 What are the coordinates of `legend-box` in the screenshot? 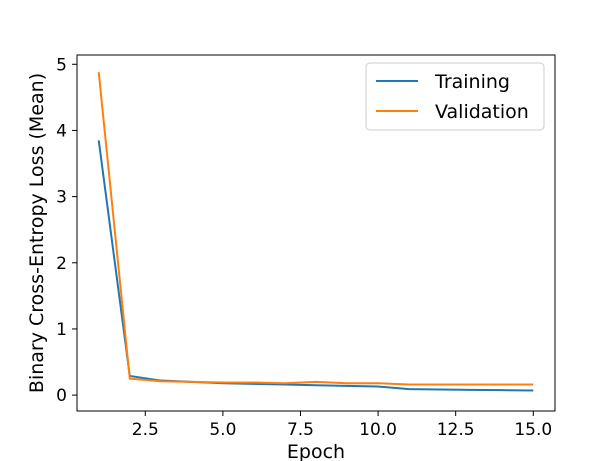 It's located at (455, 96).